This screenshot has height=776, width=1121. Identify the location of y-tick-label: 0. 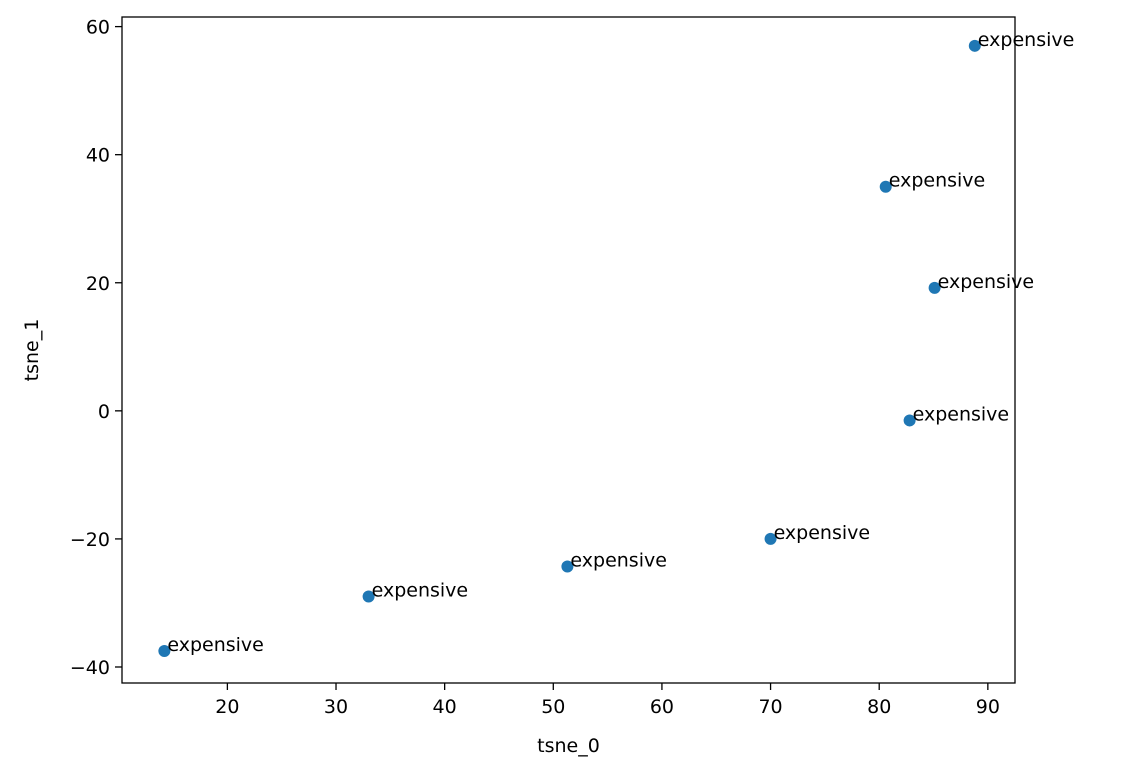
(104, 412).